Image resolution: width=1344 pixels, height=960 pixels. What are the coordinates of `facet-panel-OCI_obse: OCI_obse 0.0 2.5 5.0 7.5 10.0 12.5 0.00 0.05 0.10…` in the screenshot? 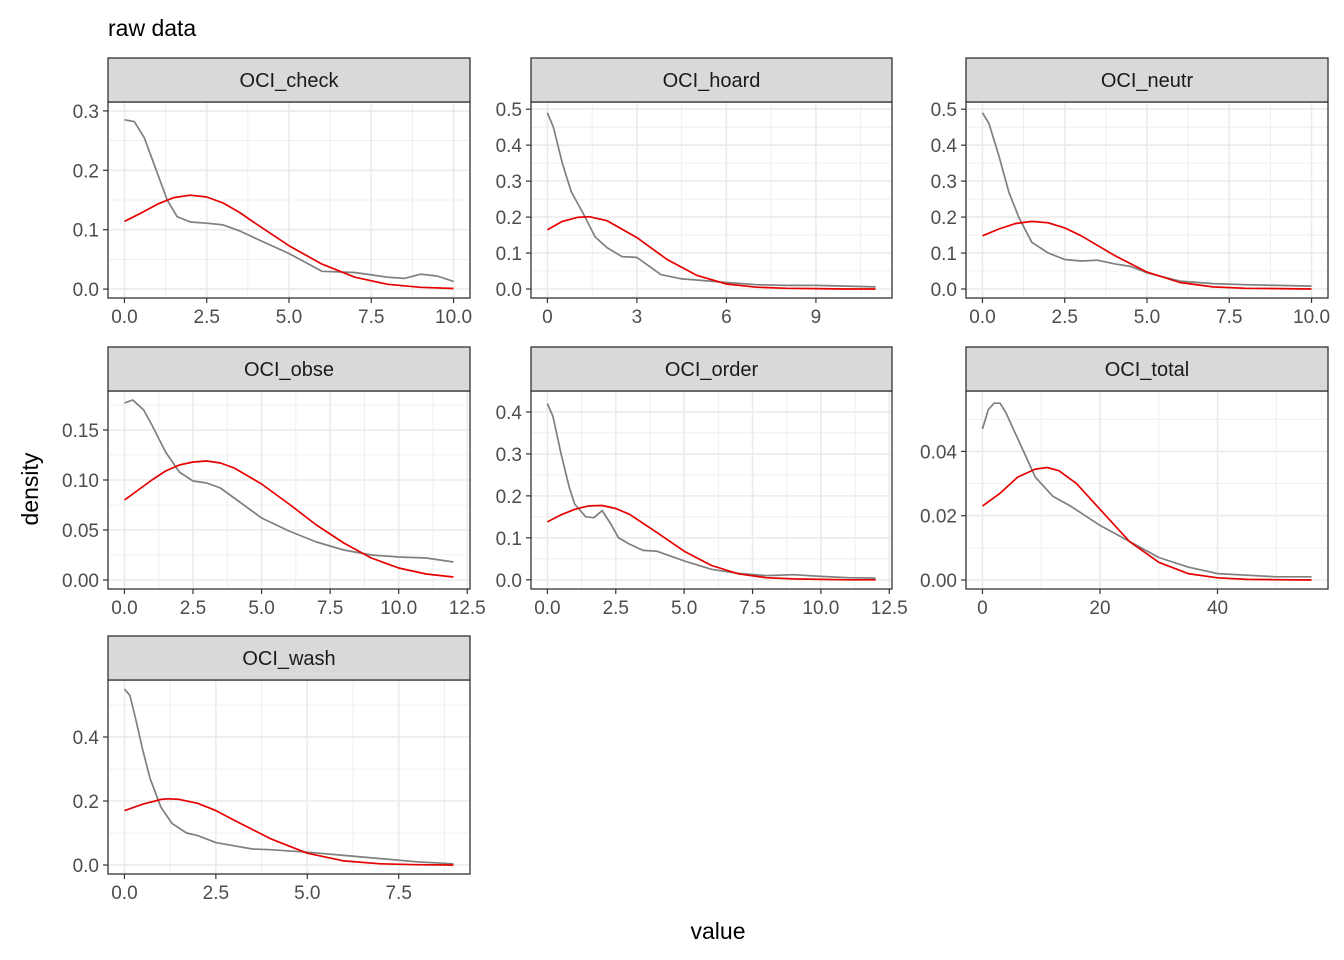 It's located at (274, 482).